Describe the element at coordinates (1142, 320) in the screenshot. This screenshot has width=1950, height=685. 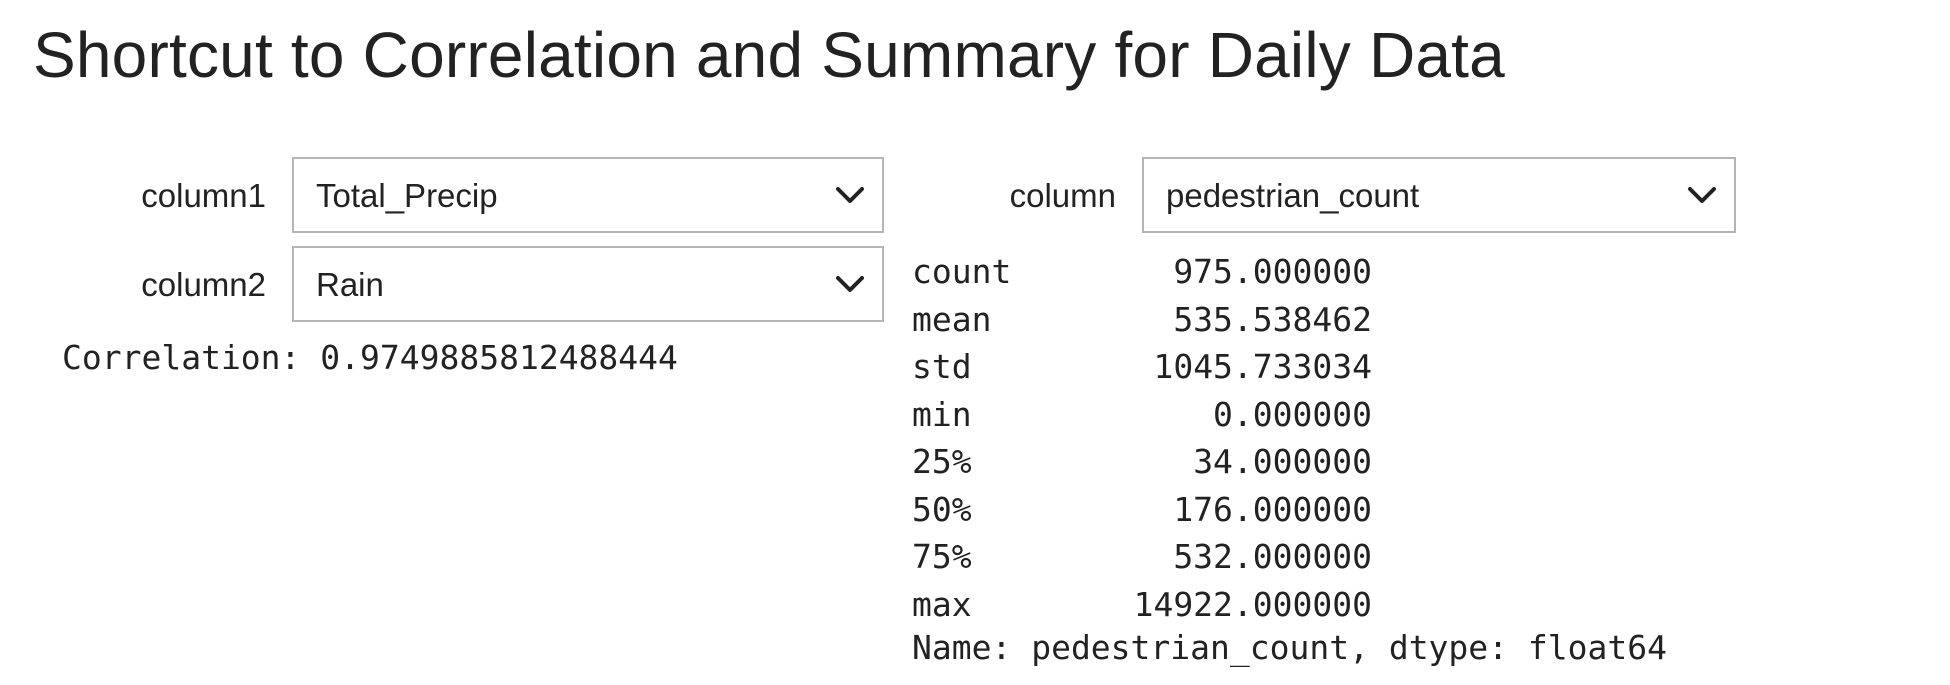
I see `stat-row-mean: mean 535.538462` at that location.